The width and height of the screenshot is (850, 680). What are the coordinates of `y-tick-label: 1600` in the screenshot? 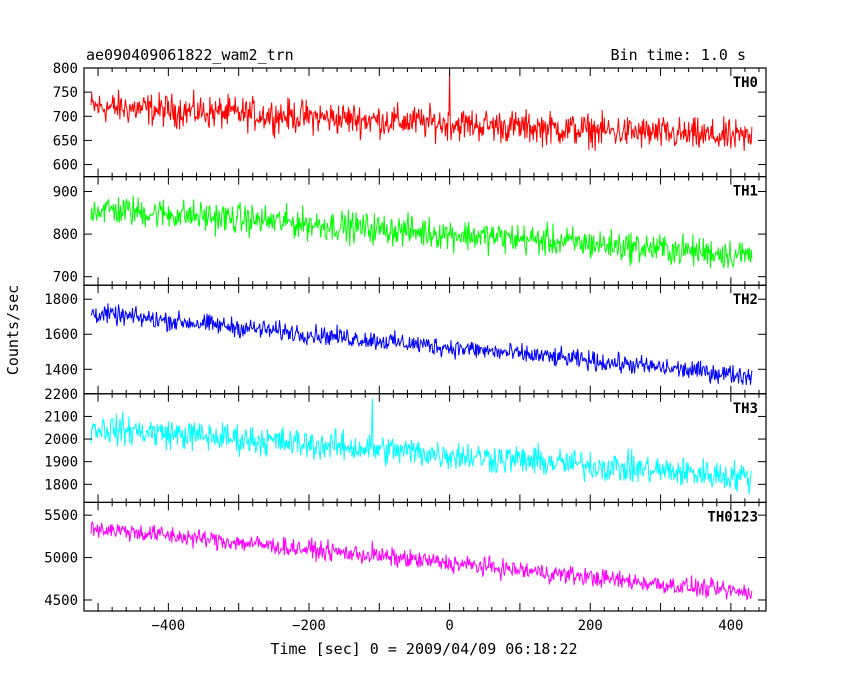 It's located at (61, 335).